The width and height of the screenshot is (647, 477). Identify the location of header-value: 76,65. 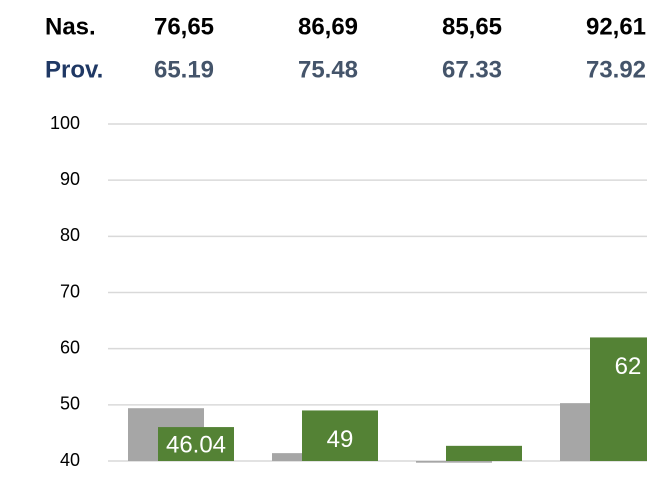
(184, 26).